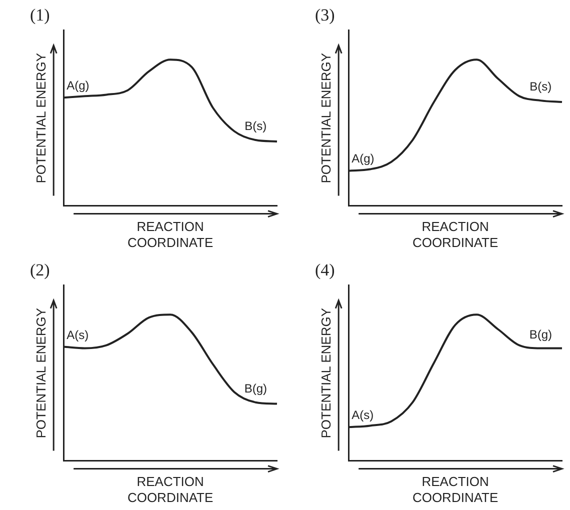  I want to click on chart-title: (2), so click(40, 270).